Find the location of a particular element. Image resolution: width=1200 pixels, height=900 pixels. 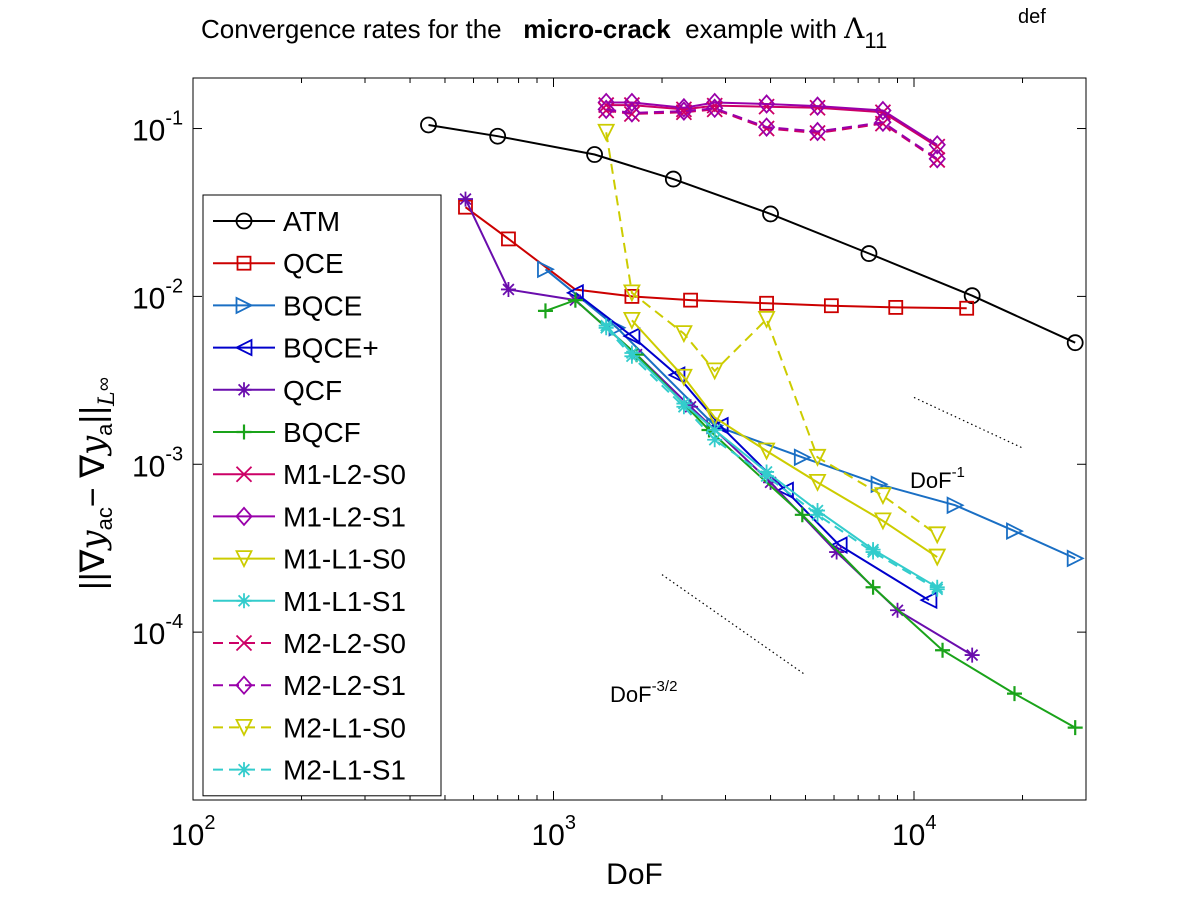

y-tick-label: 10⁻¹ is located at coordinates (157, 128).